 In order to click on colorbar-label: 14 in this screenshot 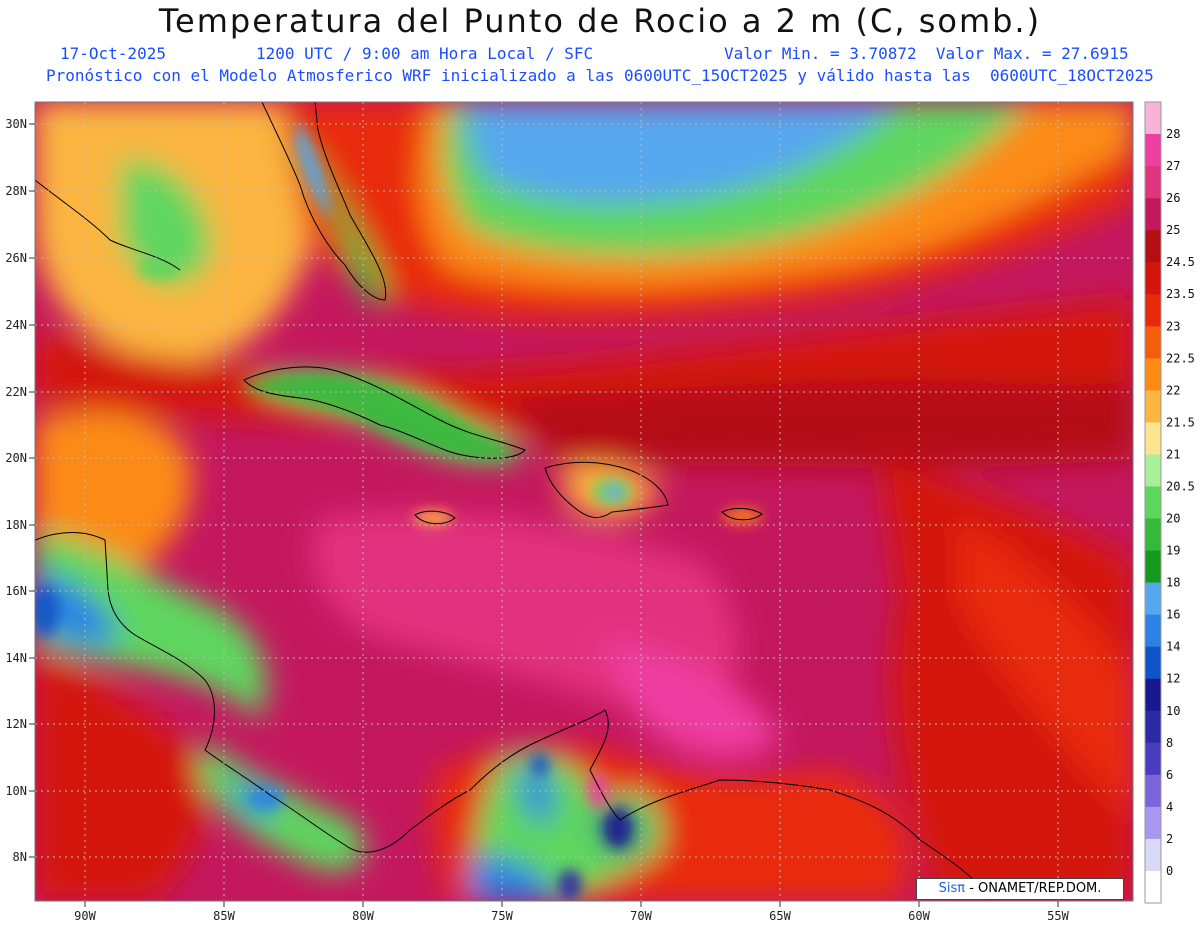, I will do `click(1173, 647)`.